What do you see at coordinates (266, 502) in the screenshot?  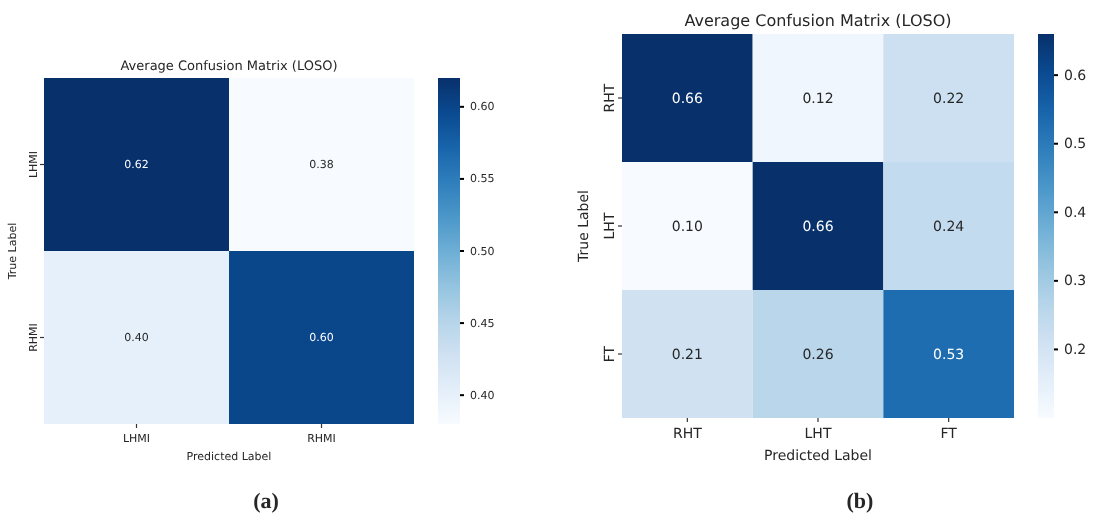 I see `text: (a)` at bounding box center [266, 502].